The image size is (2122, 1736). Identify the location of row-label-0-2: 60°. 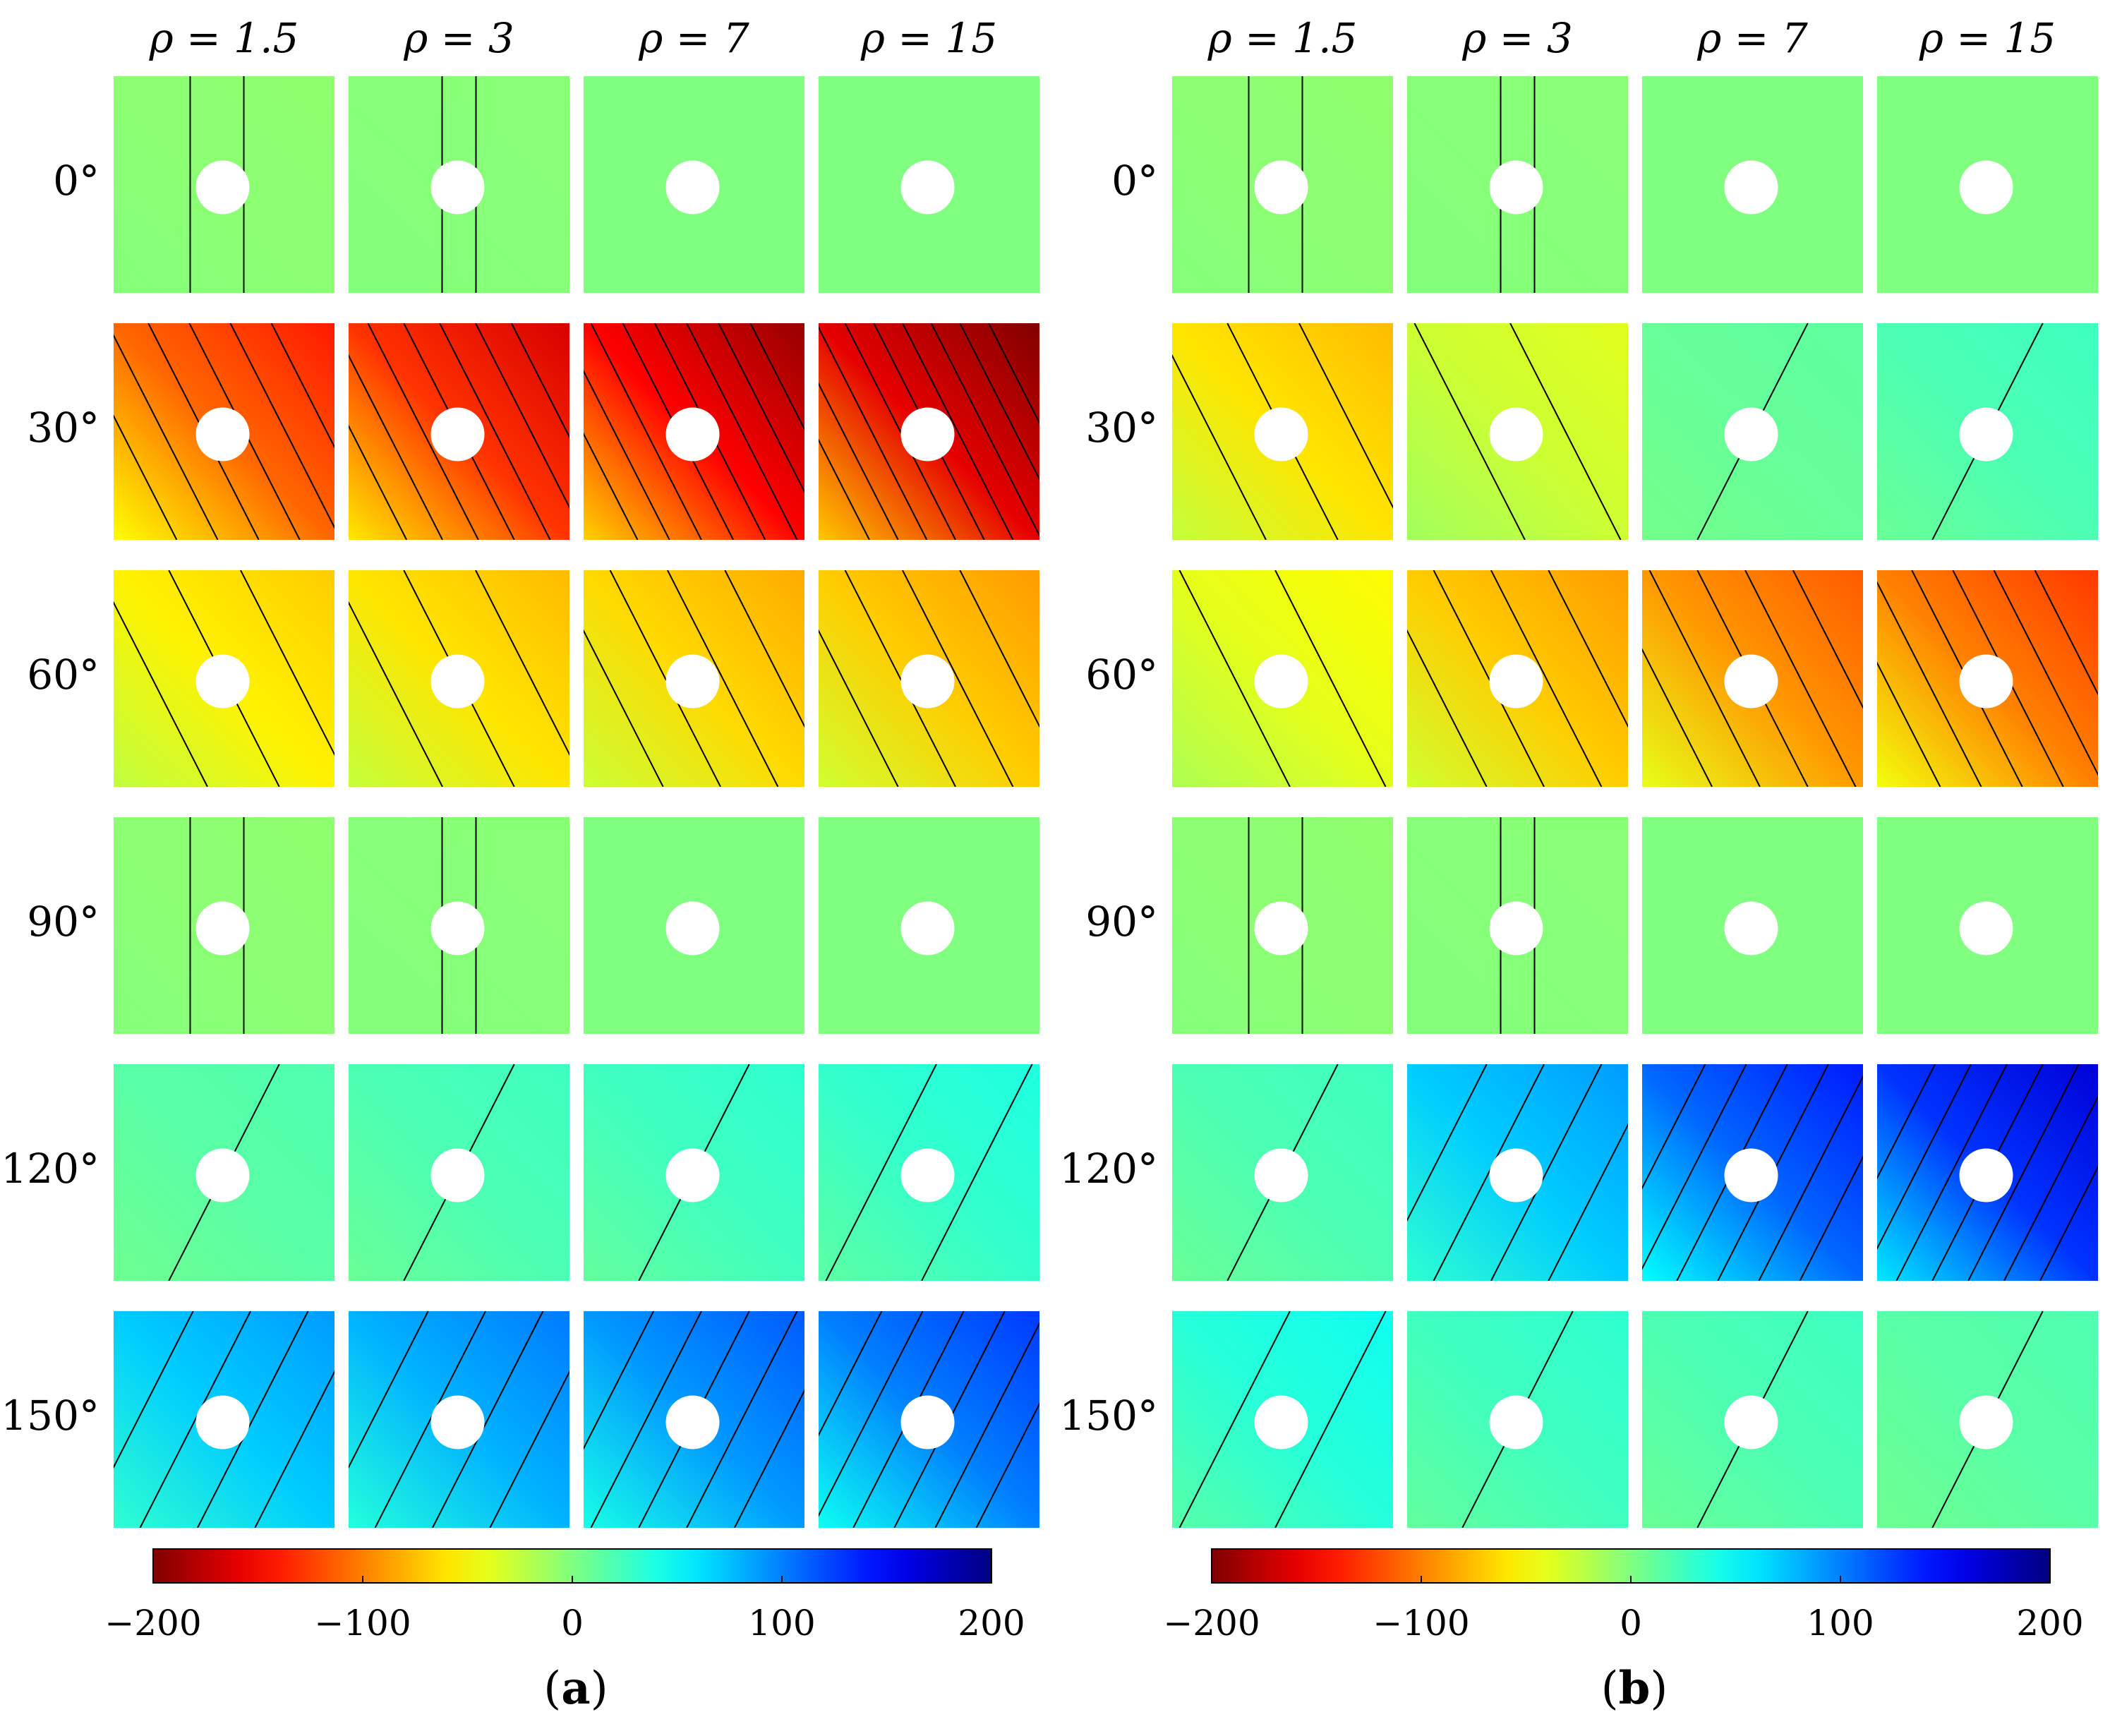
(64, 674).